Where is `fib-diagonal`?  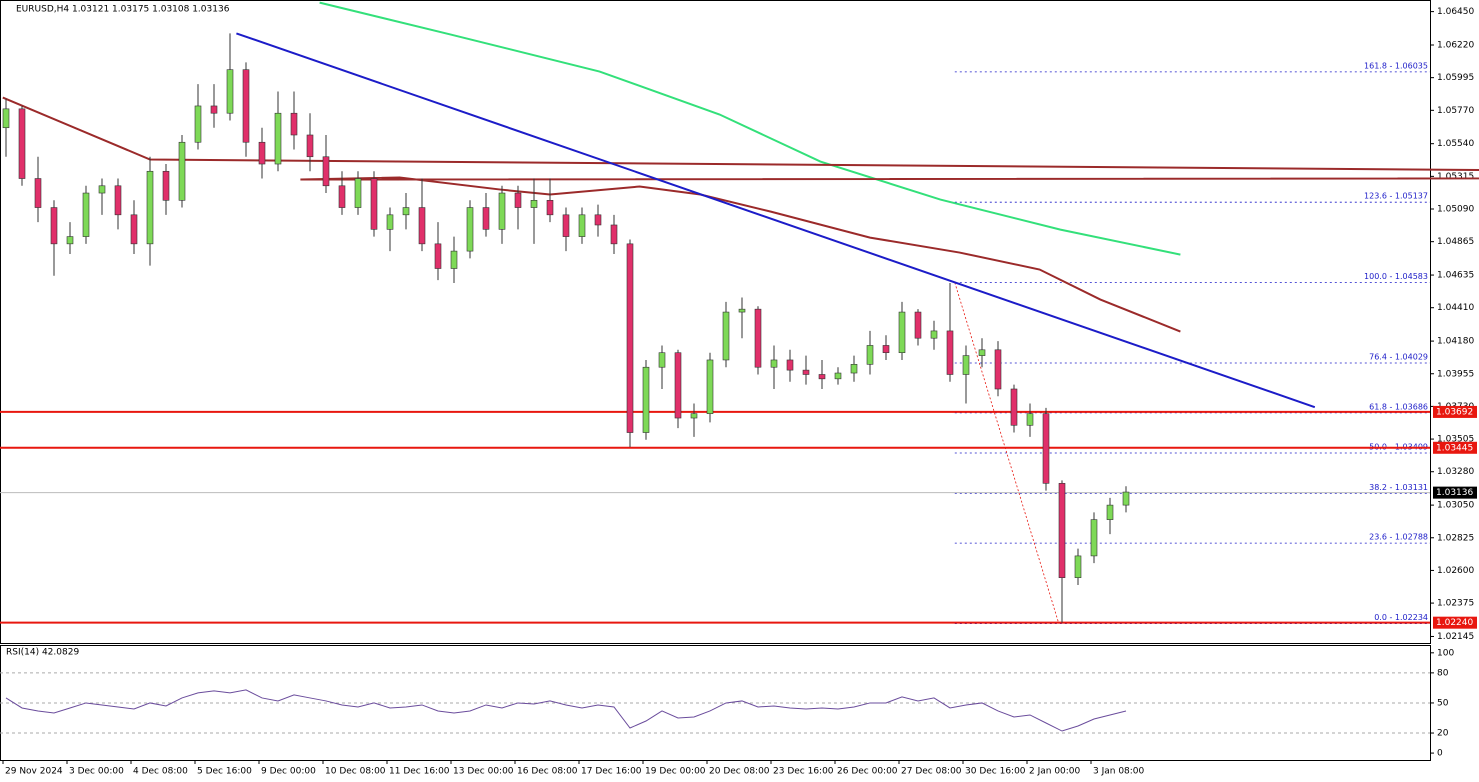 fib-diagonal is located at coordinates (1007, 453).